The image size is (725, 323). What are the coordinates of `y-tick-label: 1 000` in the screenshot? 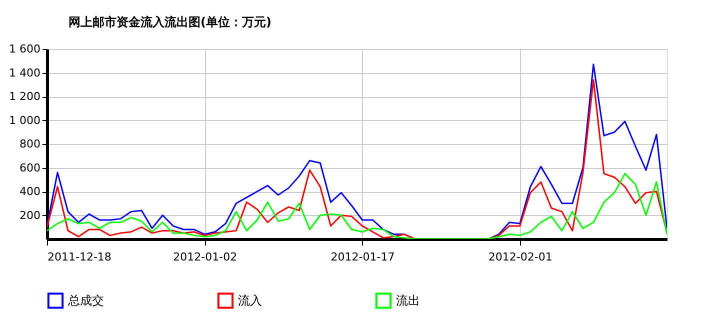 It's located at (24, 120).